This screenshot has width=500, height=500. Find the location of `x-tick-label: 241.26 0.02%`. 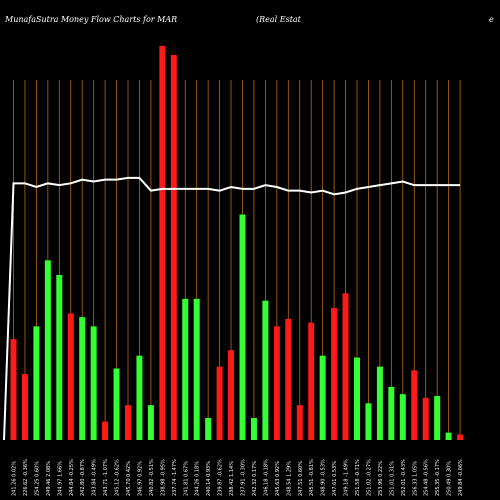

x-tick-label: 241.26 0.02% is located at coordinates (15, 478).